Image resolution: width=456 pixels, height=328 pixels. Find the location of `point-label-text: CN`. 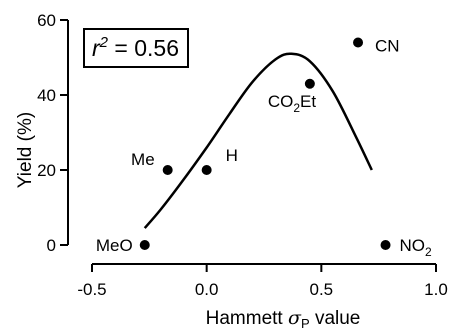

point-label-text: CN is located at coordinates (387, 46).